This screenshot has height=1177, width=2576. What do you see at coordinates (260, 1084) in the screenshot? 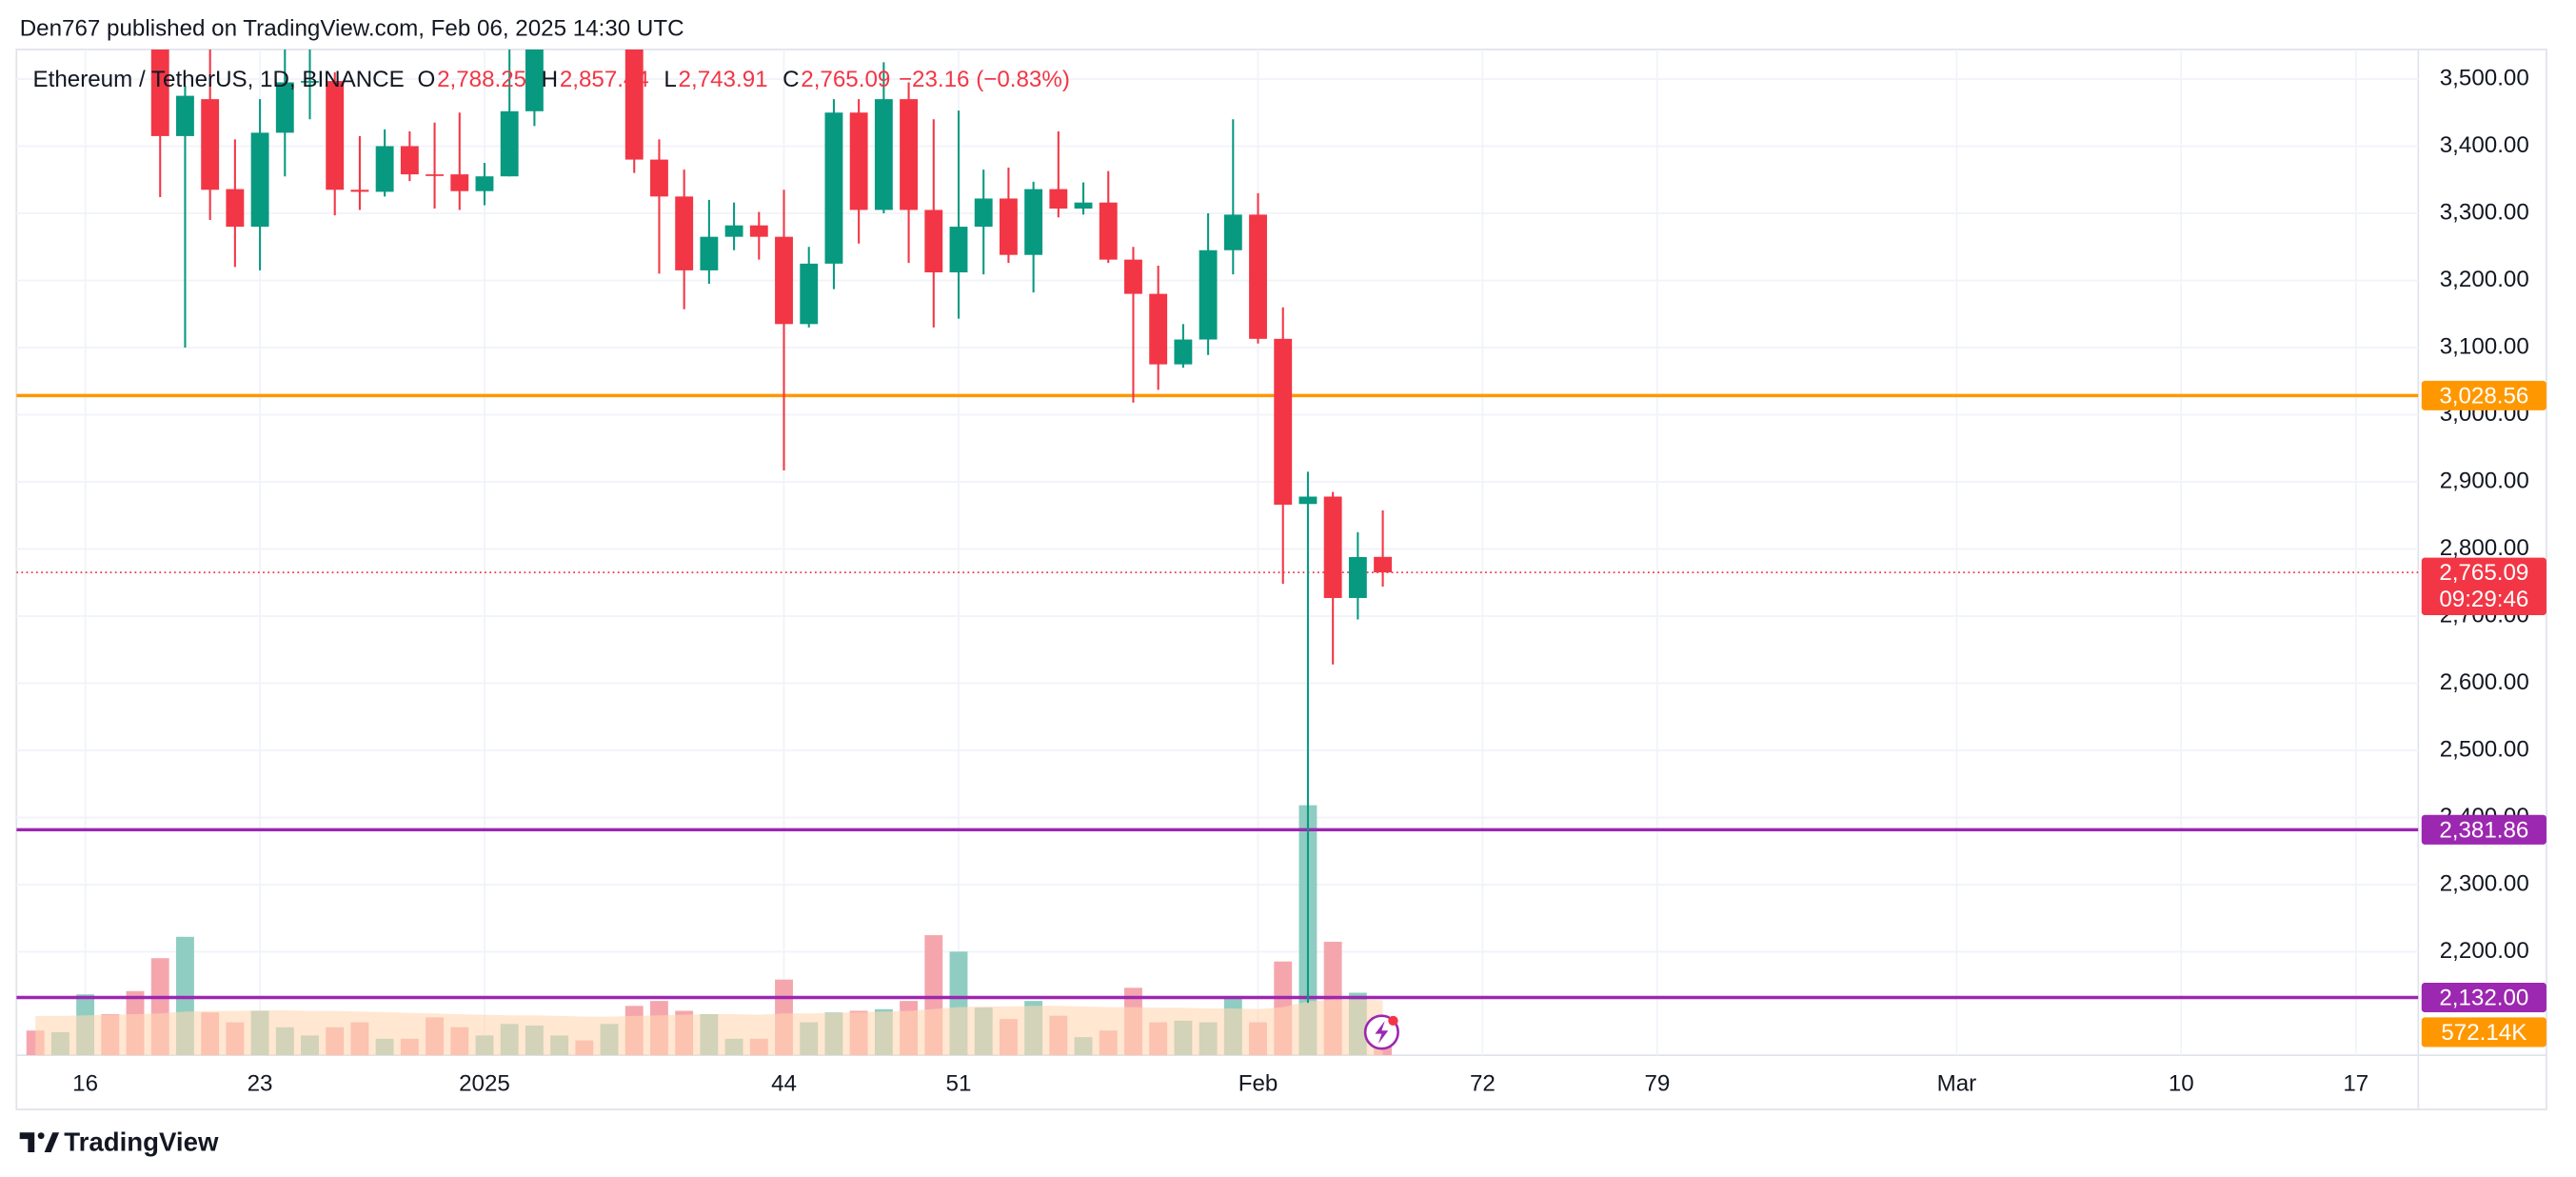
I see `x-tick-label: 23` at bounding box center [260, 1084].